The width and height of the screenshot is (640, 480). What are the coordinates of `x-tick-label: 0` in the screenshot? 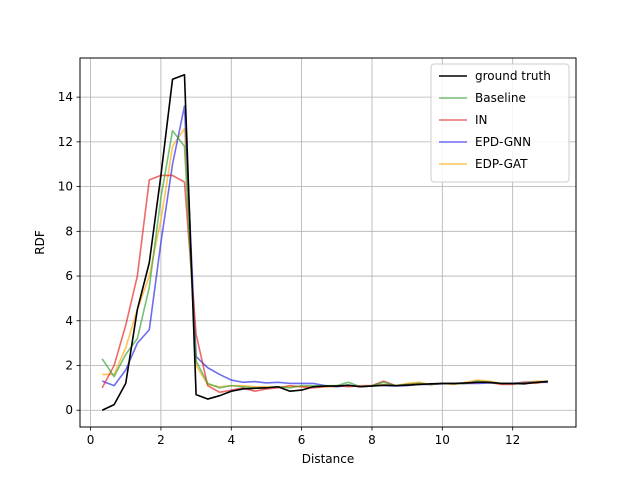 It's located at (91, 440).